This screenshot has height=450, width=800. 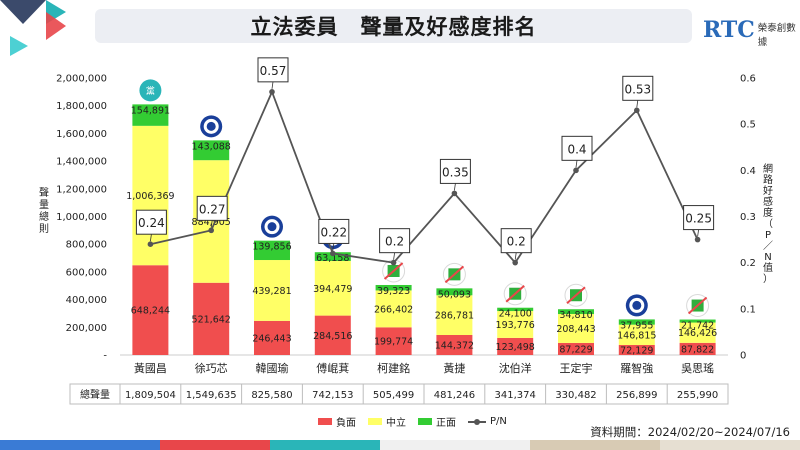 I want to click on y-right-axis-label: P, so click(x=768, y=235).